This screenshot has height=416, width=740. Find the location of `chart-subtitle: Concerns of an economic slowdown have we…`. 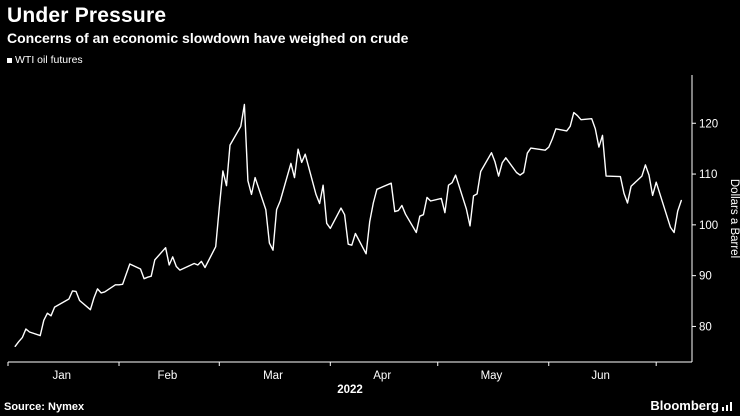

chart-subtitle: Concerns of an economic slowdown have we… is located at coordinates (208, 38).